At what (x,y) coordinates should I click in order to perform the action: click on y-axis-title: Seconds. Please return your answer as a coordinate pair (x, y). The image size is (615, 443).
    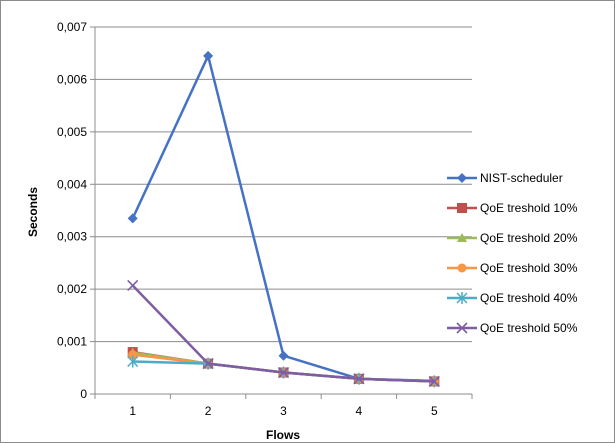
    Looking at the image, I should click on (33, 212).